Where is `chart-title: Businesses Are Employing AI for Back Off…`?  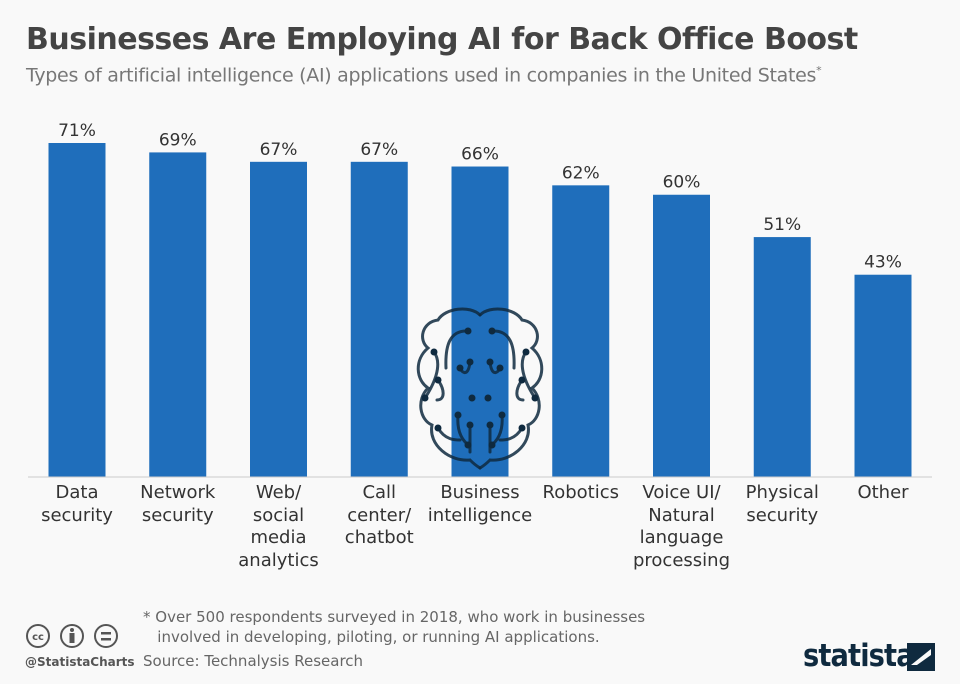 chart-title: Businesses Are Employing AI for Back Off… is located at coordinates (442, 39).